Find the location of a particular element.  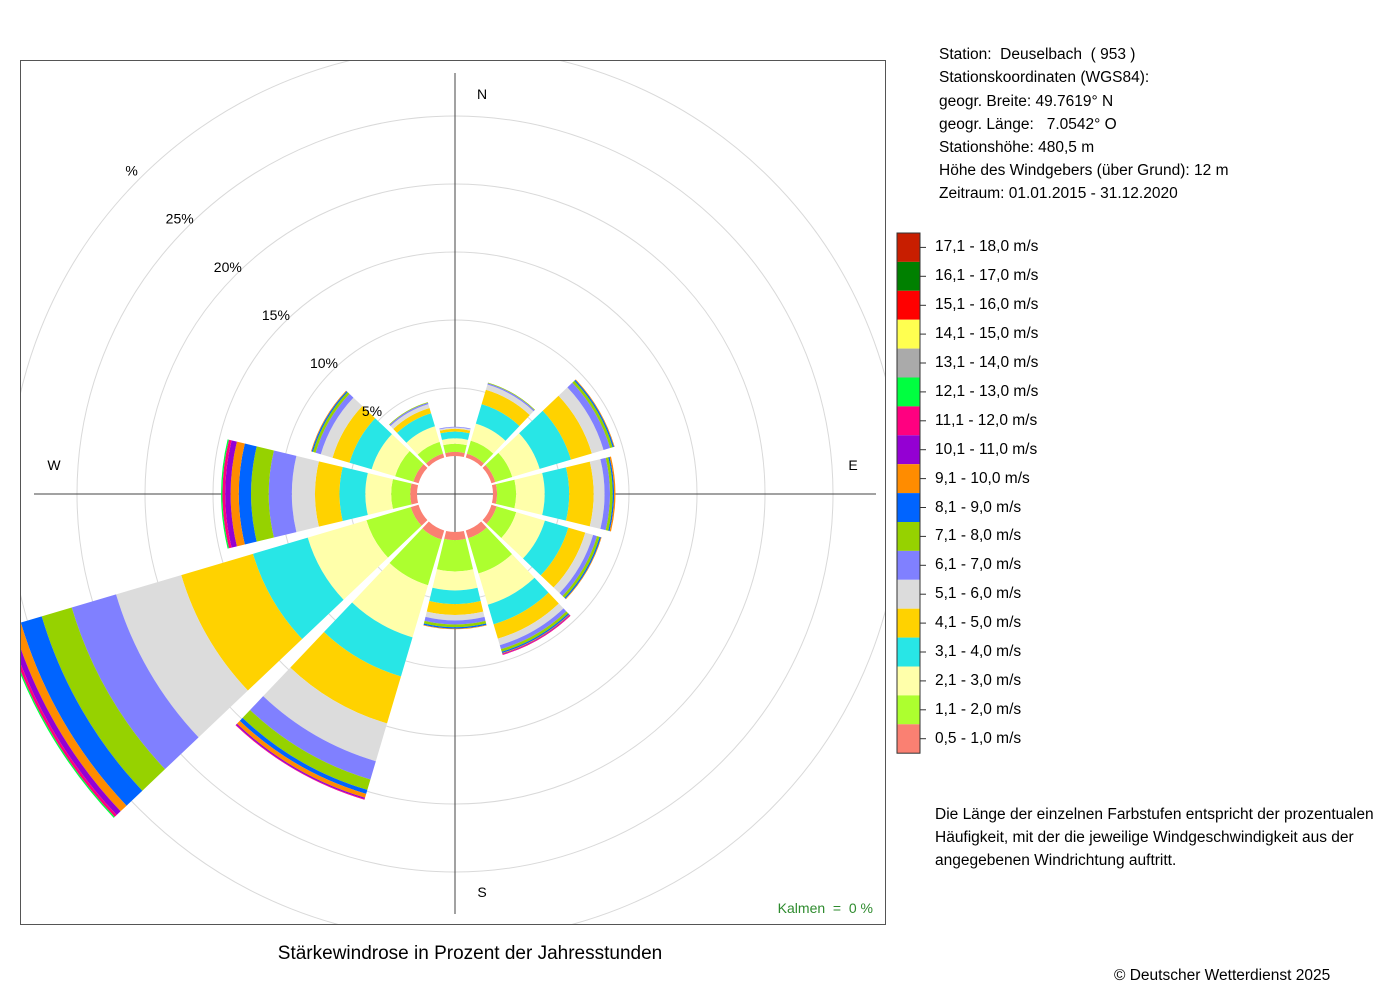

calm-label: Kalmen = 0 % is located at coordinates (825, 908).